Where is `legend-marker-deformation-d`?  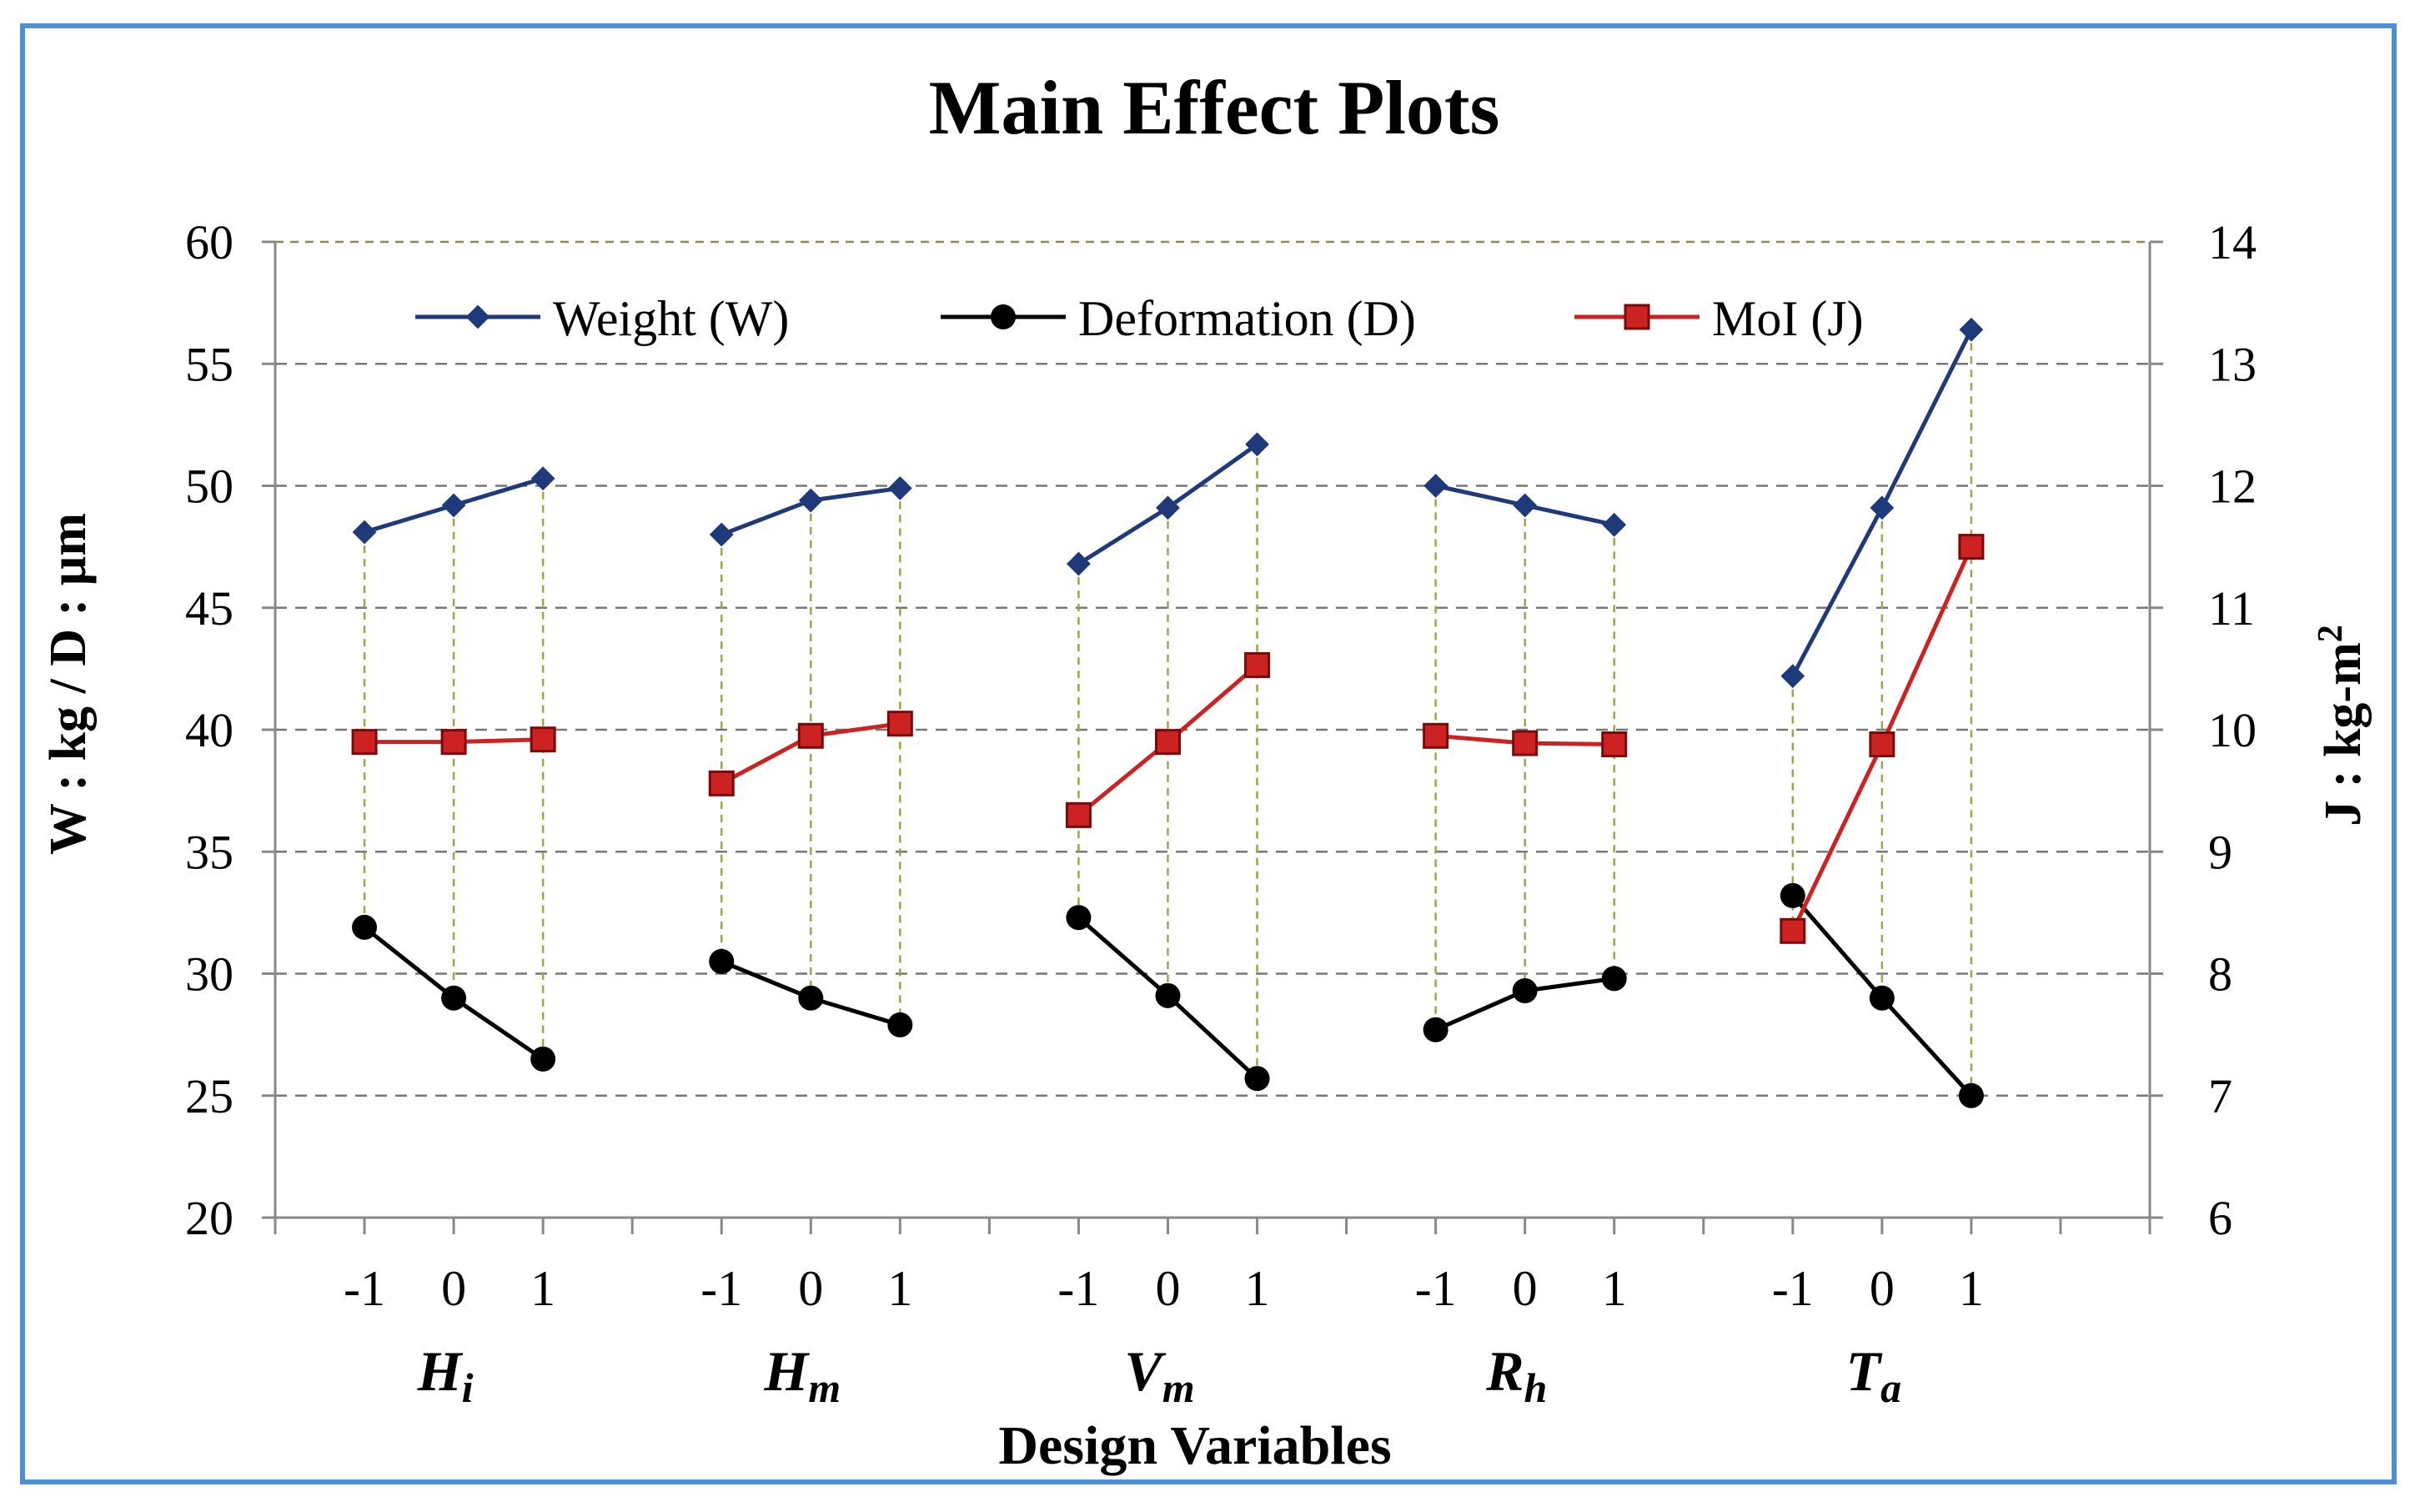
legend-marker-deformation-d is located at coordinates (1003, 316).